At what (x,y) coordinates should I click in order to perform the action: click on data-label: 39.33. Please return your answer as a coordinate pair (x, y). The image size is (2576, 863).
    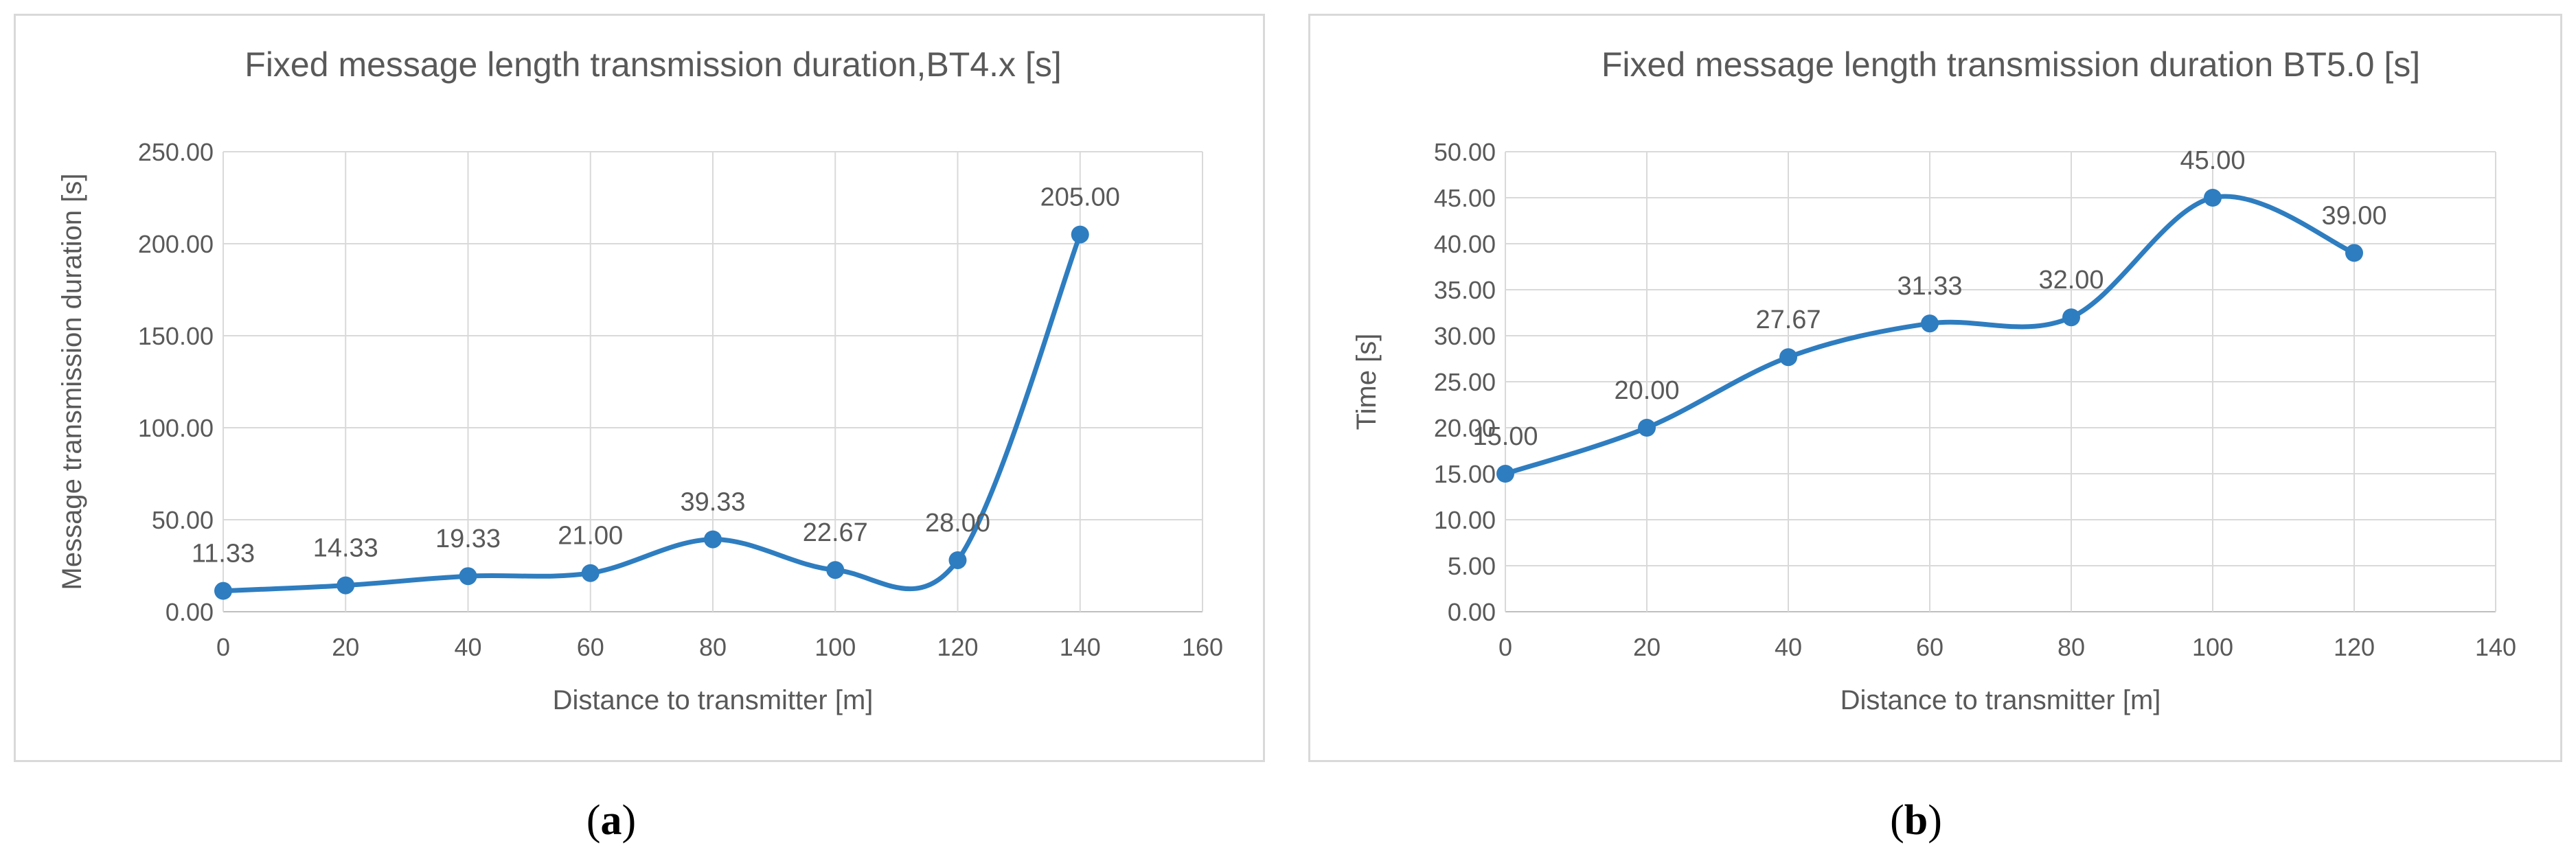
    Looking at the image, I should click on (712, 503).